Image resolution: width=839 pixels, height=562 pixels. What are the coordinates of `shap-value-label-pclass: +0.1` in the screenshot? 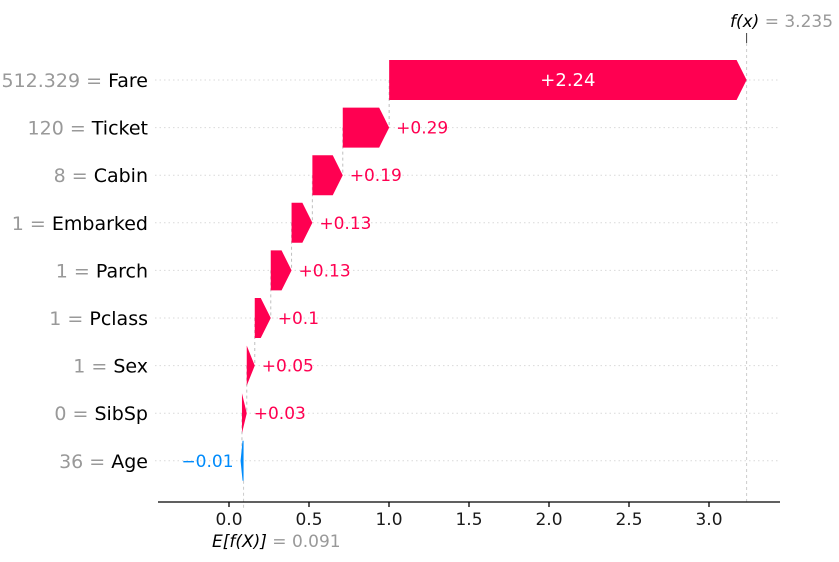 It's located at (298, 319).